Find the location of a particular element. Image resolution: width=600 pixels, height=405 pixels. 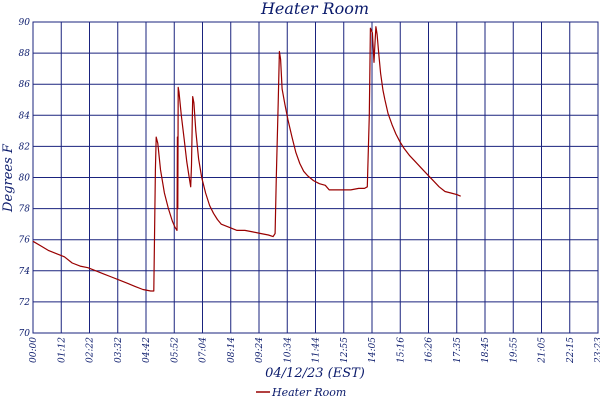

x-tick-label: 12:55 is located at coordinates (345, 350).